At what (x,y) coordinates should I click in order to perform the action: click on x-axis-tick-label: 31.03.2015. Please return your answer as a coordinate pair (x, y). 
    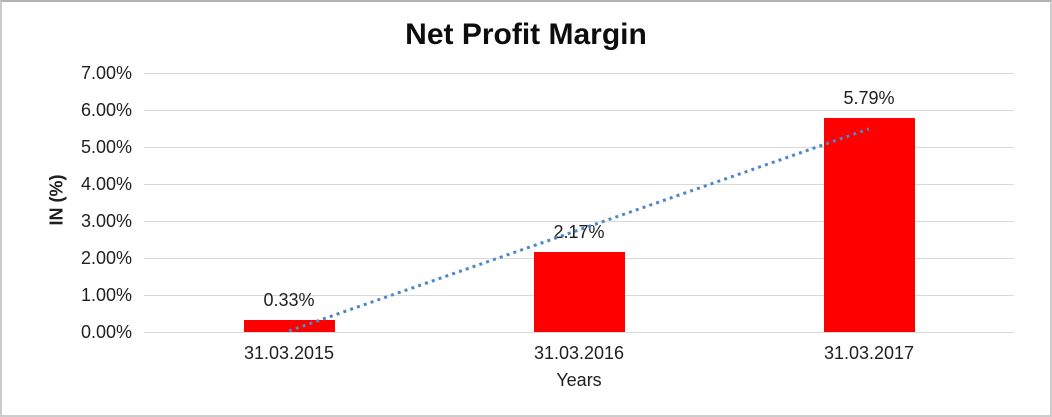
    Looking at the image, I should click on (289, 353).